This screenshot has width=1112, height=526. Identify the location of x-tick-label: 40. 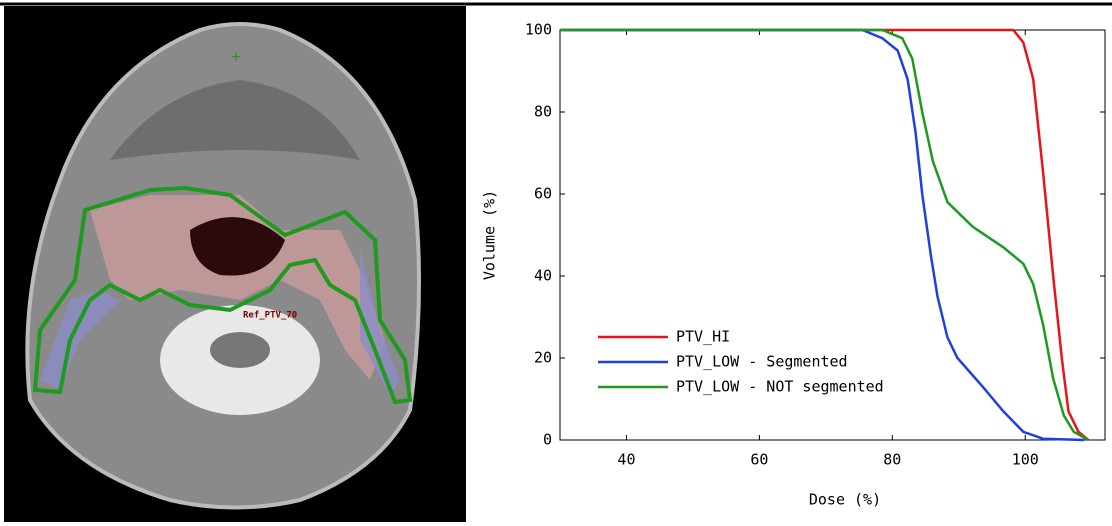
(626, 460).